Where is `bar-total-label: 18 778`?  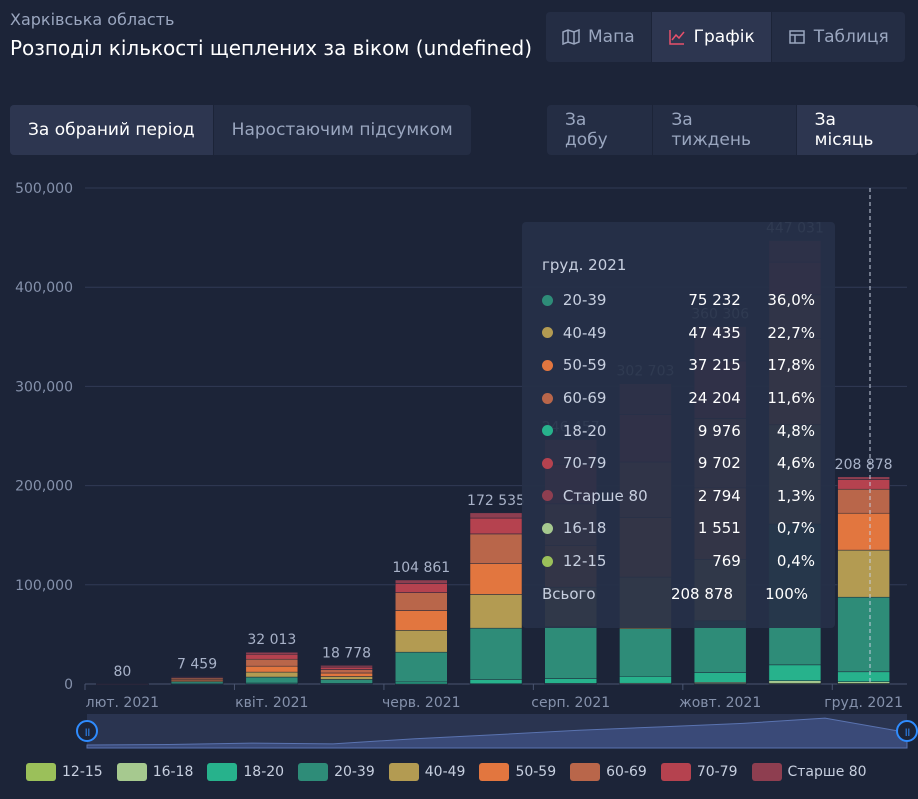 bar-total-label: 18 778 is located at coordinates (346, 653).